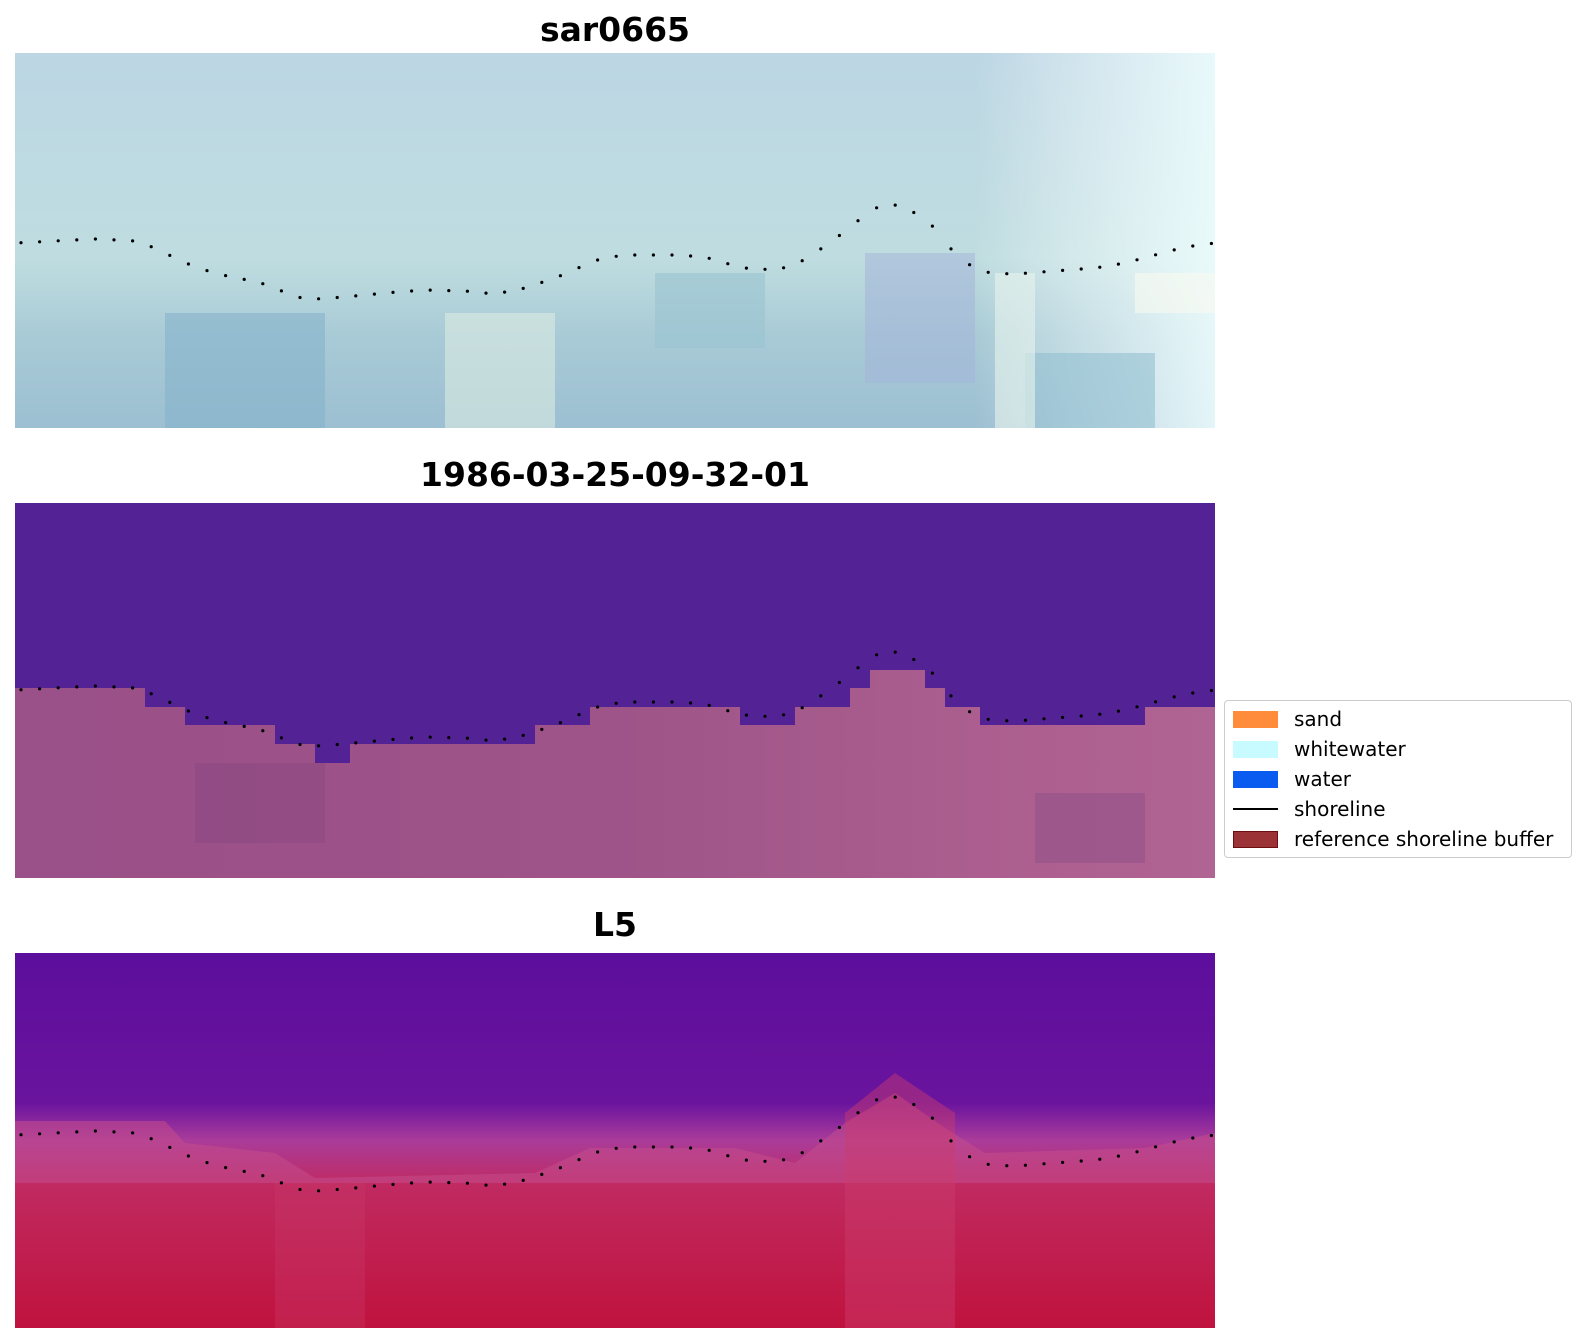  I want to click on legend-swatch-whitewater, so click(1255, 749).